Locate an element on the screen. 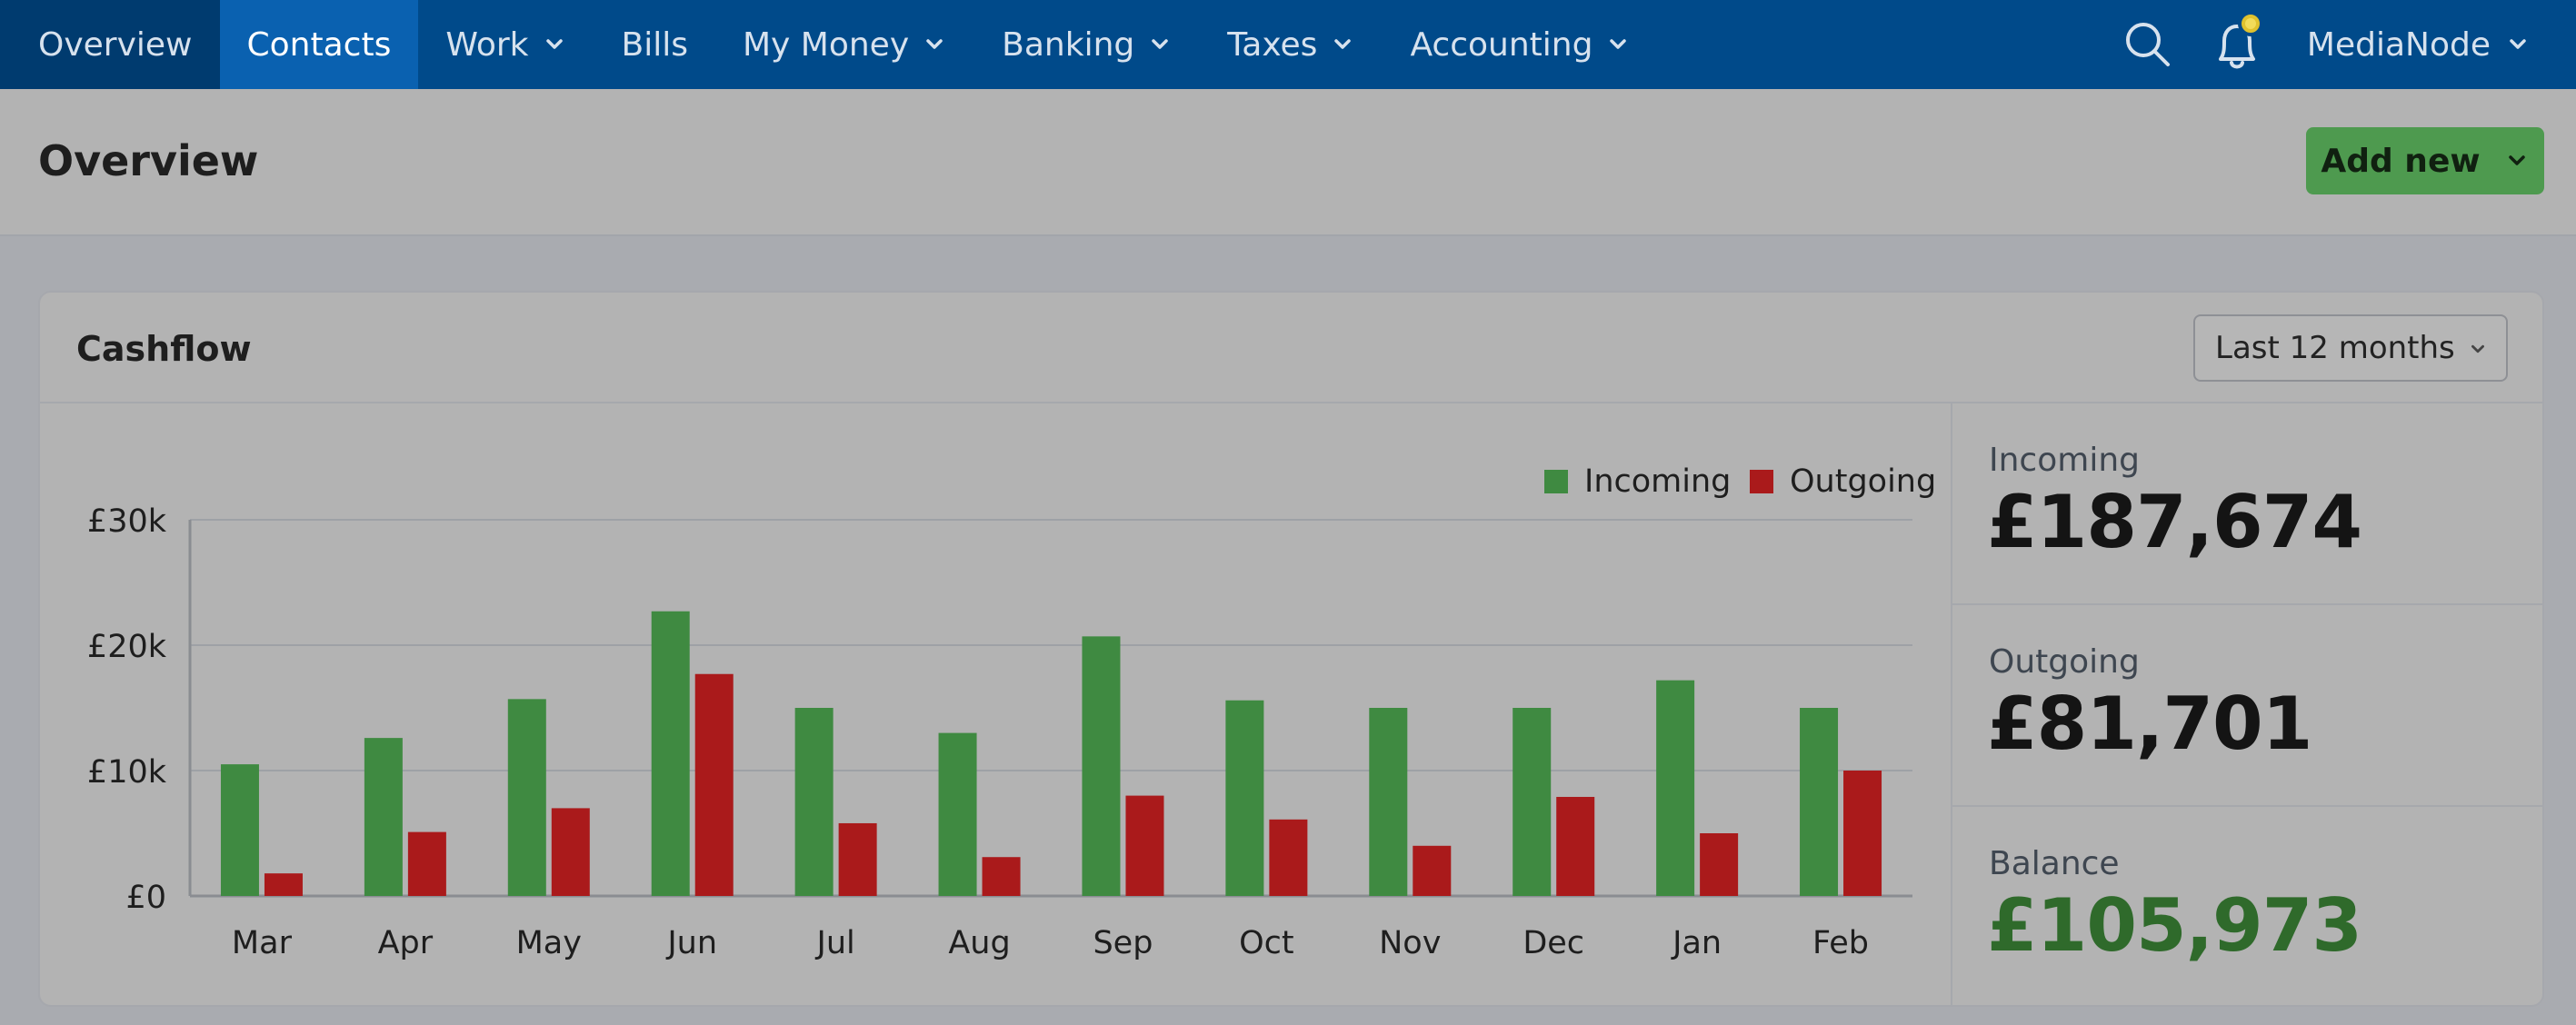 Image resolution: width=2576 pixels, height=1025 pixels. nav-item-label: Bills is located at coordinates (654, 44).